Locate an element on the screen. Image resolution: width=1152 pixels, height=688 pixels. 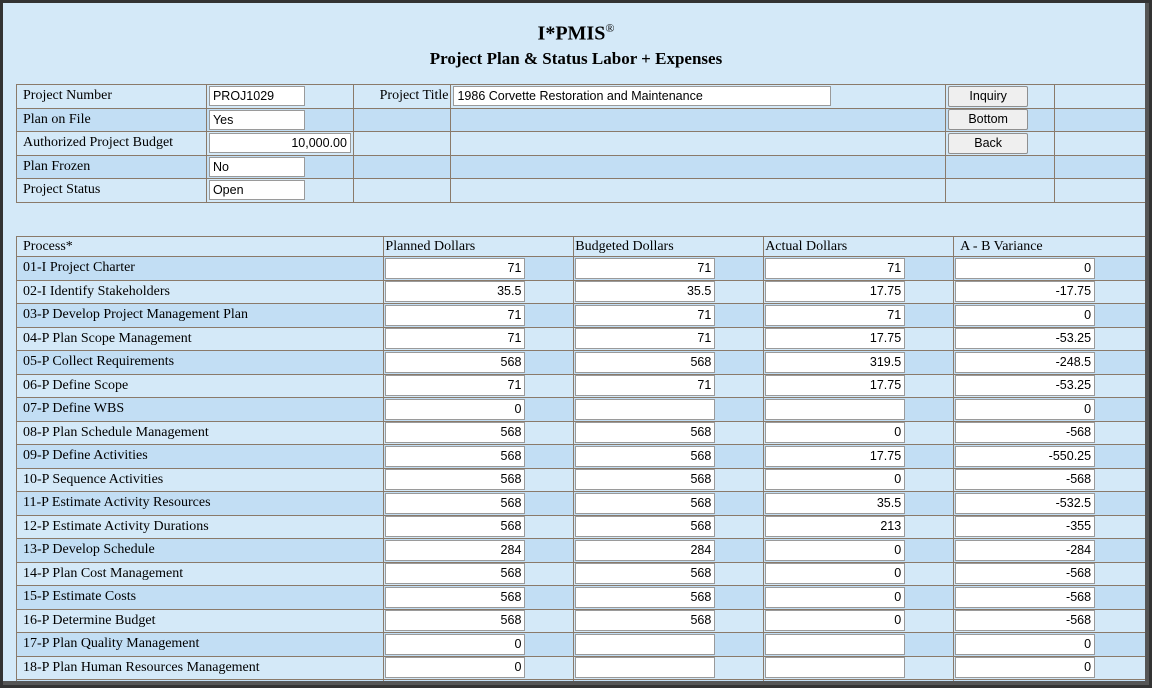
planned-dollars-field is located at coordinates (455, 682).